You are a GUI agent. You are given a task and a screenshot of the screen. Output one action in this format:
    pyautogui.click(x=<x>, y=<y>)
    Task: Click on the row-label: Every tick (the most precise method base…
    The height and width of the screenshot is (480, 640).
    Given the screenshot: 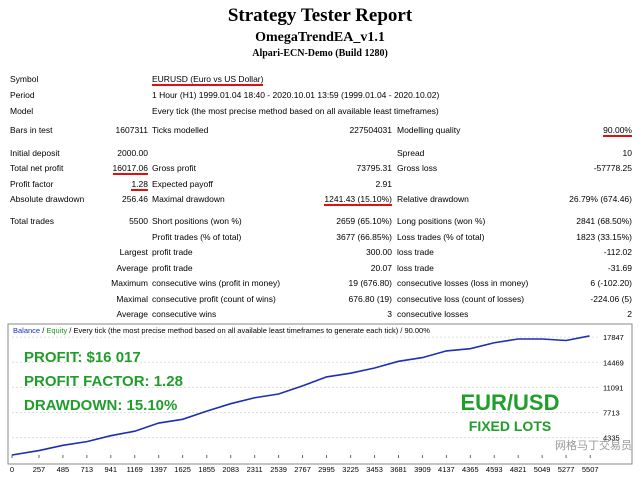 What is the action you would take?
    pyautogui.click(x=295, y=111)
    